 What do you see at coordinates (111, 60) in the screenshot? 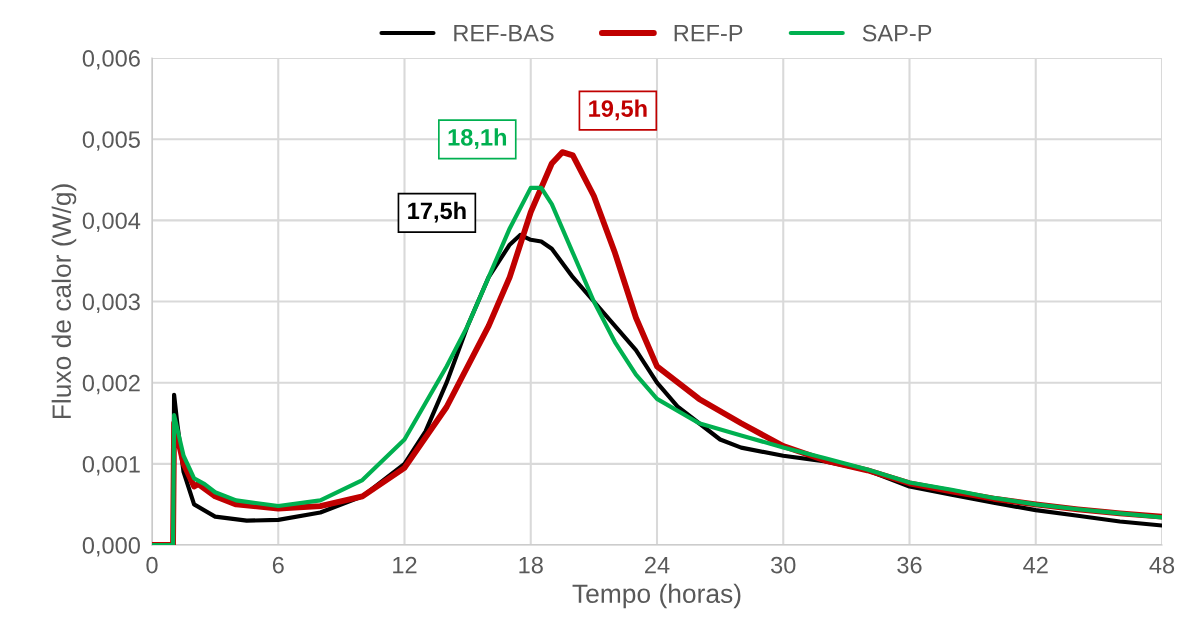
I see `y-tick-label: 0,006` at bounding box center [111, 60].